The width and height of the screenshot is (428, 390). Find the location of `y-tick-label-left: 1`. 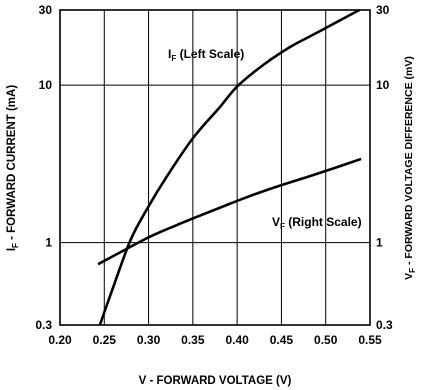

y-tick-label-left: 1 is located at coordinates (48, 243).